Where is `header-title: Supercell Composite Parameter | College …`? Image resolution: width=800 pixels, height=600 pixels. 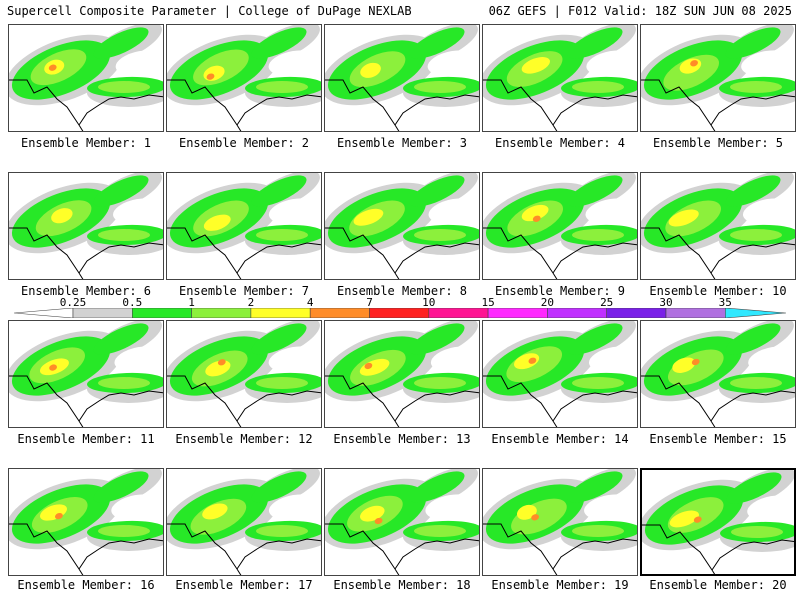 header-title: Supercell Composite Parameter | College … is located at coordinates (209, 11).